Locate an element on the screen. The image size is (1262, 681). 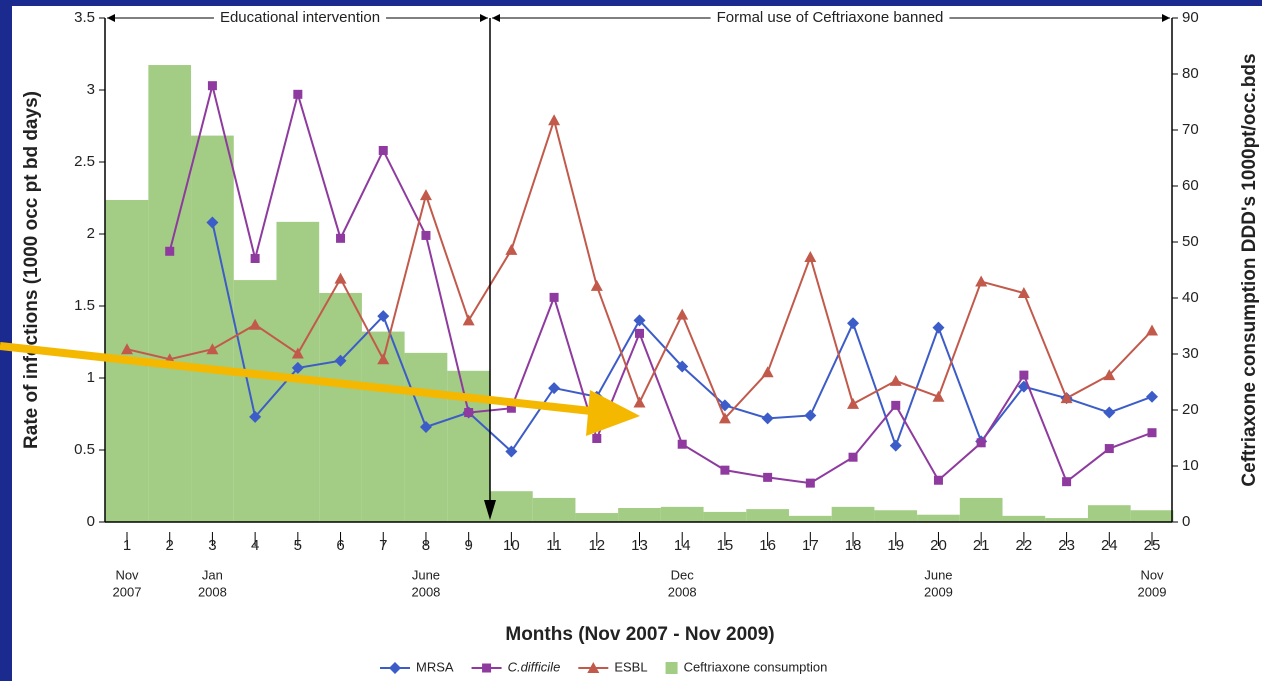
period-month: Jan is located at coordinates (212, 574).